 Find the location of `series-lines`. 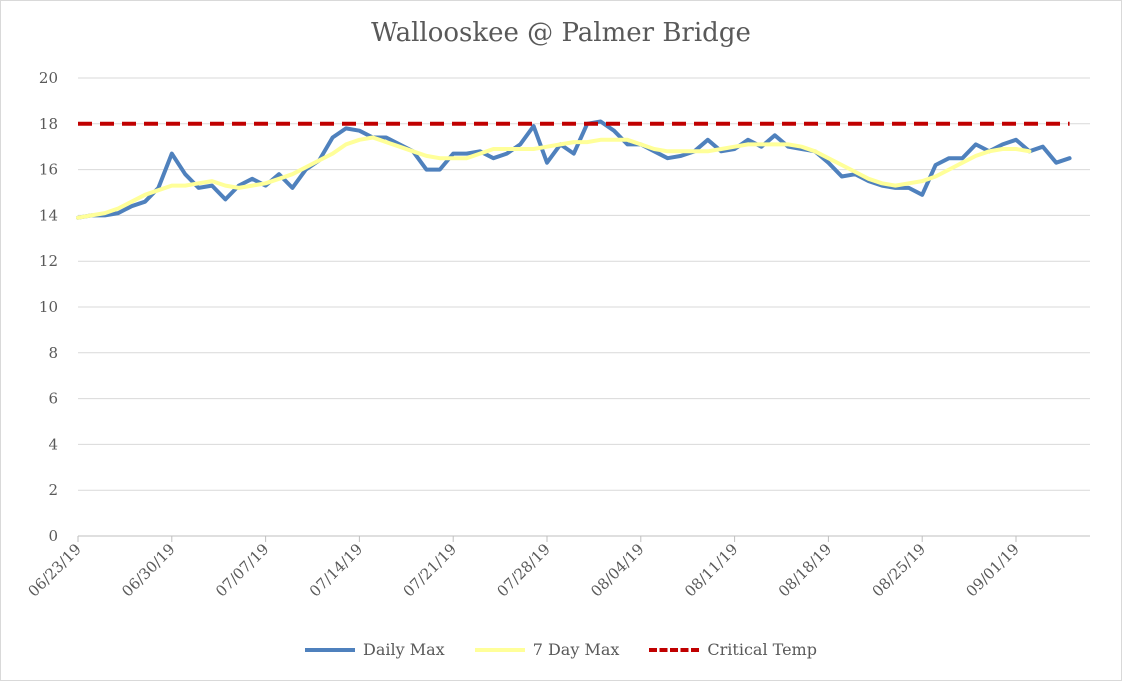

series-lines is located at coordinates (574, 169).